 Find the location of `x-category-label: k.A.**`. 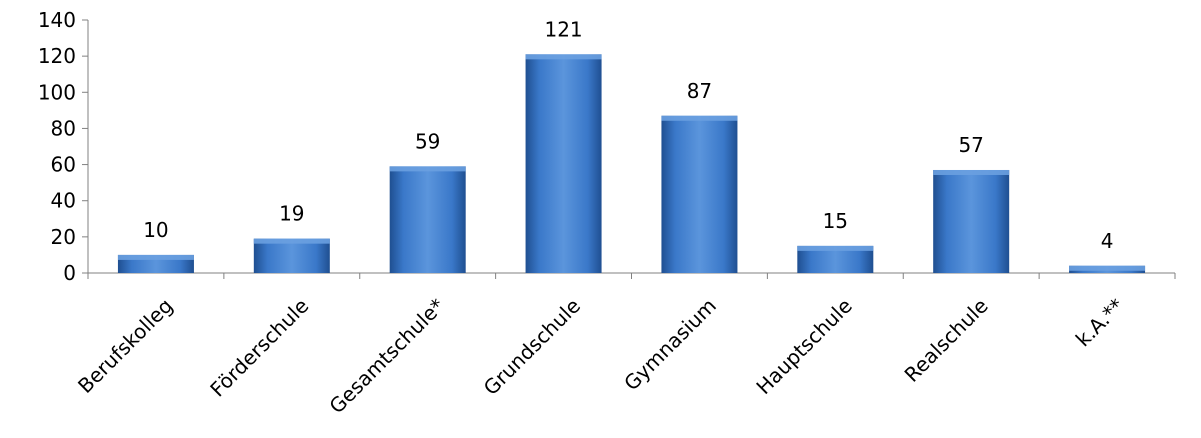

x-category-label: k.A.** is located at coordinates (1100, 323).